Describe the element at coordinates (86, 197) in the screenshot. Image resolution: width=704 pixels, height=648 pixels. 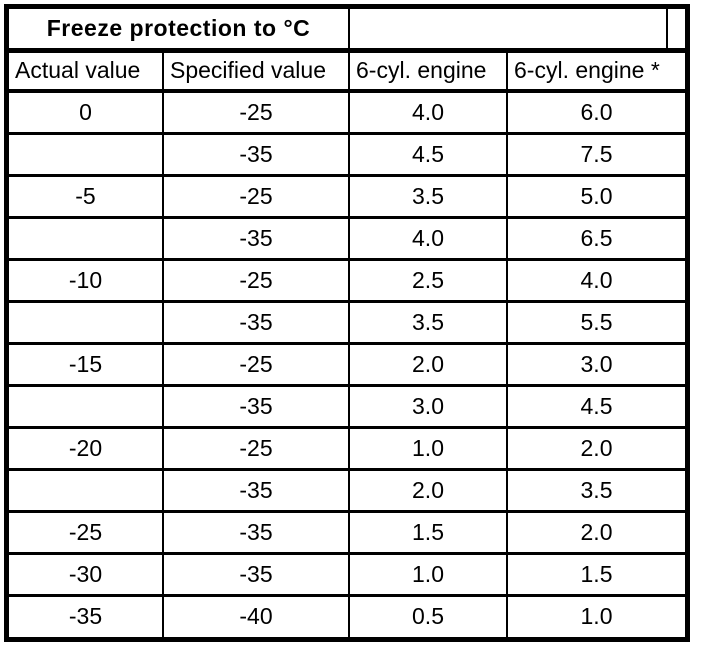
I see `cell-actual-value: -5` at that location.